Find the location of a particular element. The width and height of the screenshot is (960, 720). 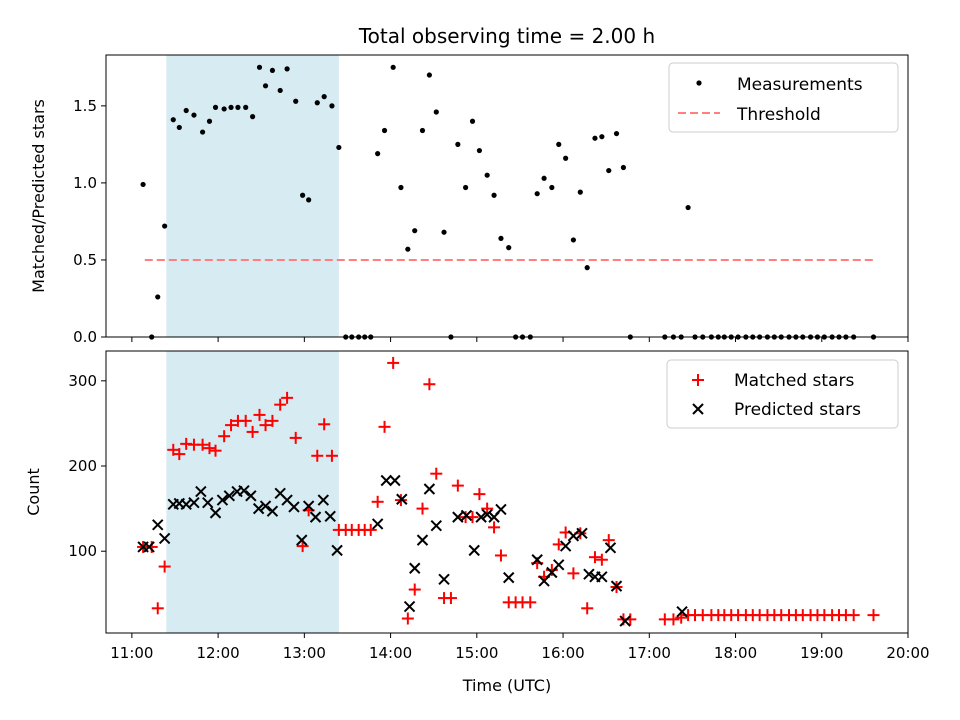

bottom-legend-box is located at coordinates (782, 394).